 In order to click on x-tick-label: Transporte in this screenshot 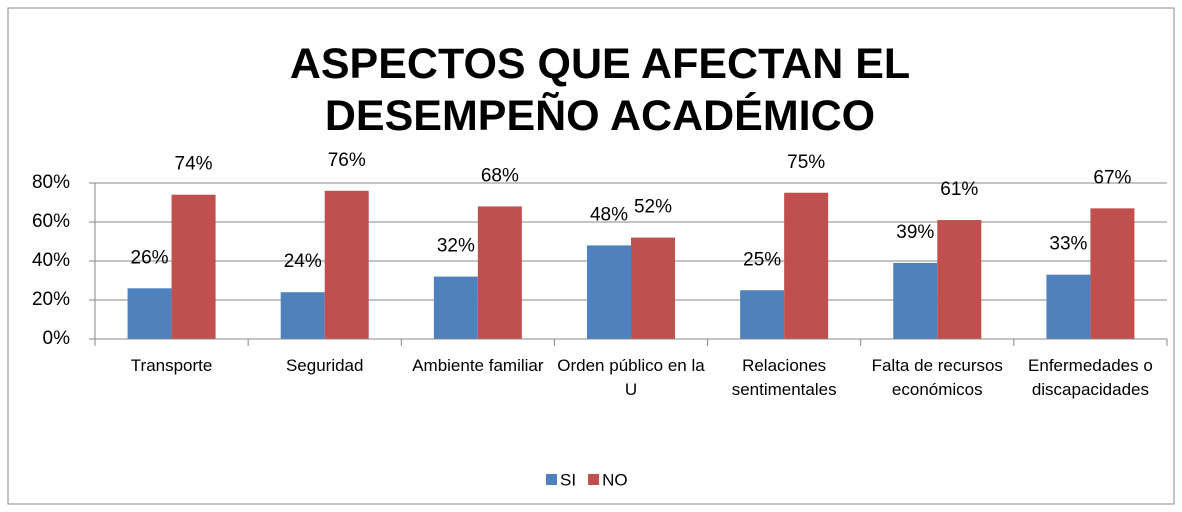, I will do `click(171, 365)`.